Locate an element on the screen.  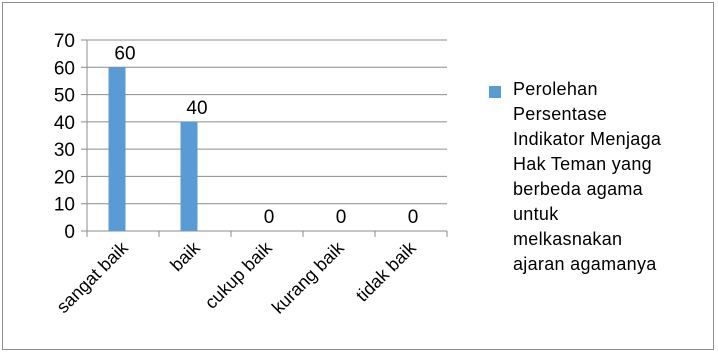
legend-swatch is located at coordinates (495, 92).